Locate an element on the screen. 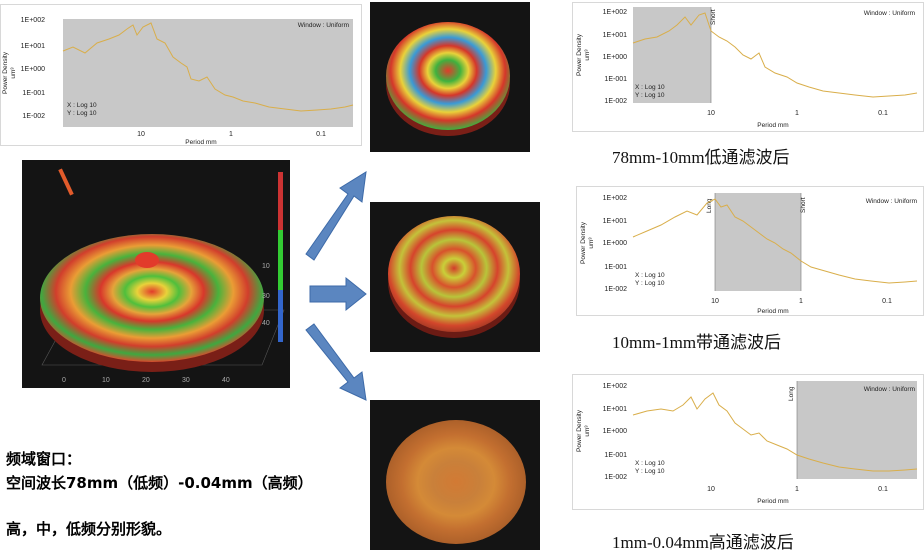  surface-render: 10 30 40 0 10 20 30 40 is located at coordinates (162, 276).